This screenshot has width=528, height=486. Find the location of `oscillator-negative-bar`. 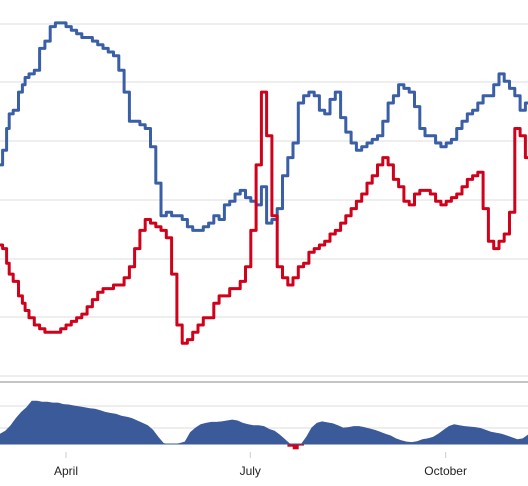

oscillator-negative-bar is located at coordinates (296, 446).